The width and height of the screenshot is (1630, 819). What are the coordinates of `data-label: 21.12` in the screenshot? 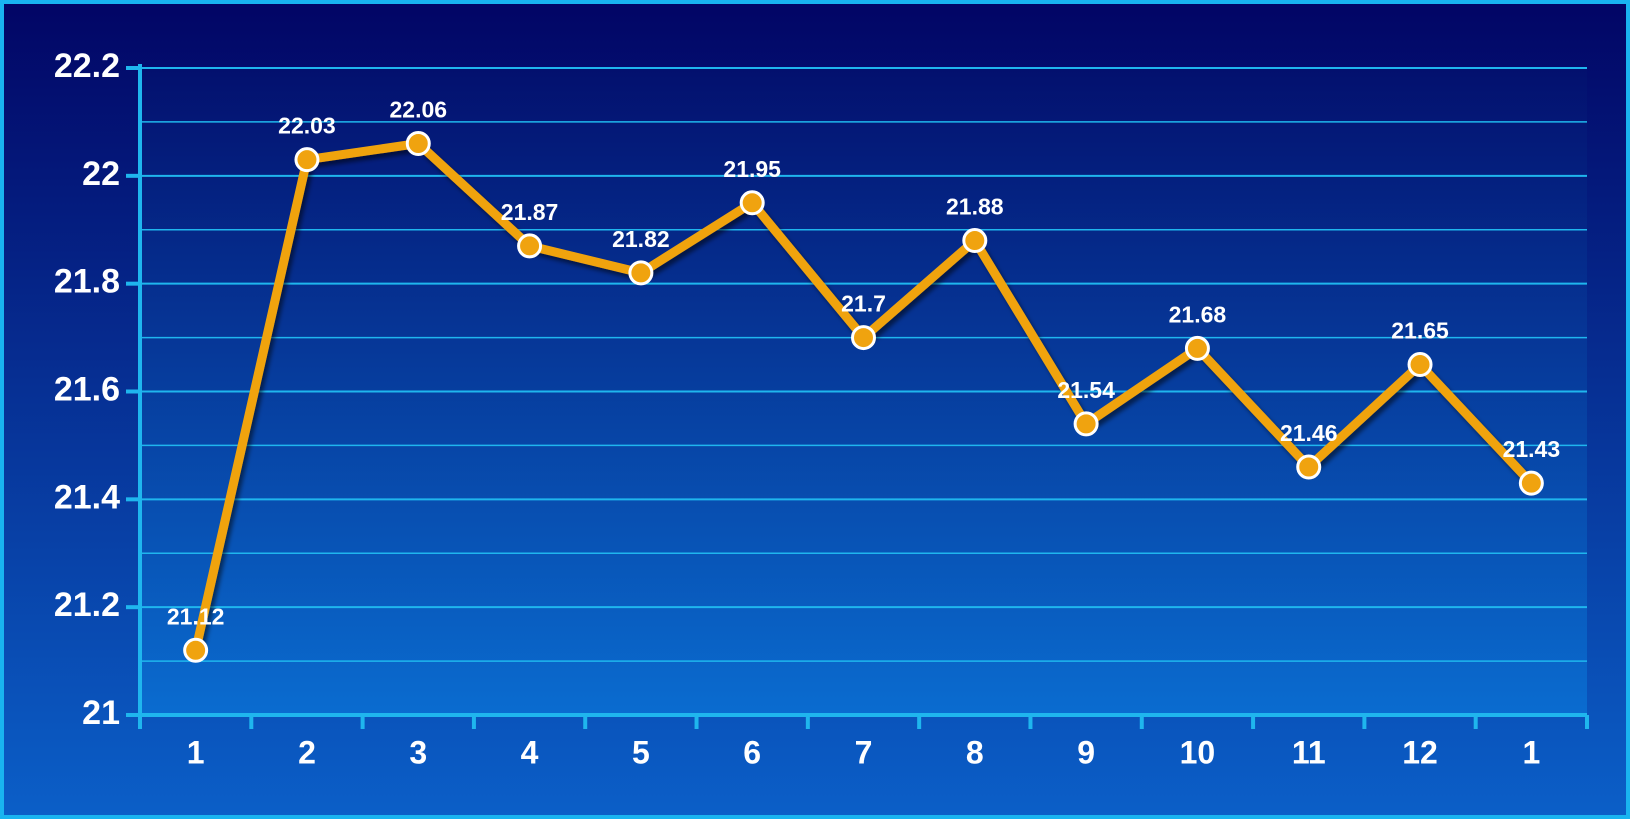 It's located at (196, 616).